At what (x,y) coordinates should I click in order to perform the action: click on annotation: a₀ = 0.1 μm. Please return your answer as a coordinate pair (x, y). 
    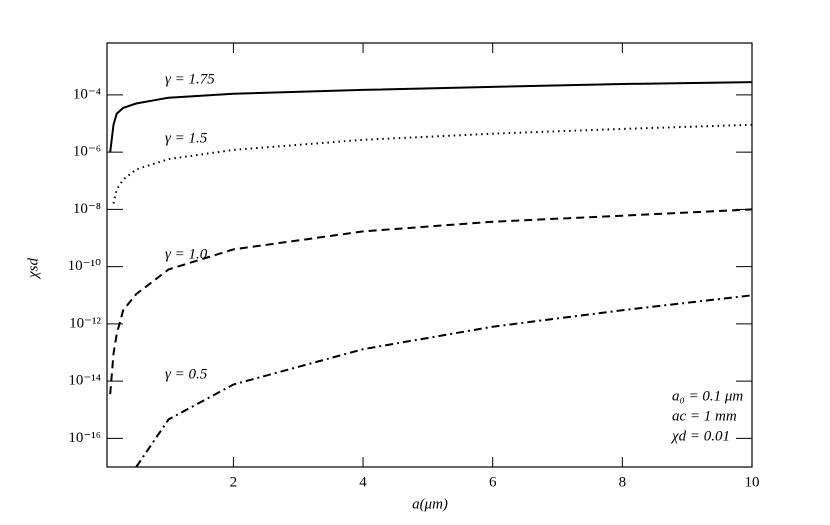
    Looking at the image, I should click on (707, 396).